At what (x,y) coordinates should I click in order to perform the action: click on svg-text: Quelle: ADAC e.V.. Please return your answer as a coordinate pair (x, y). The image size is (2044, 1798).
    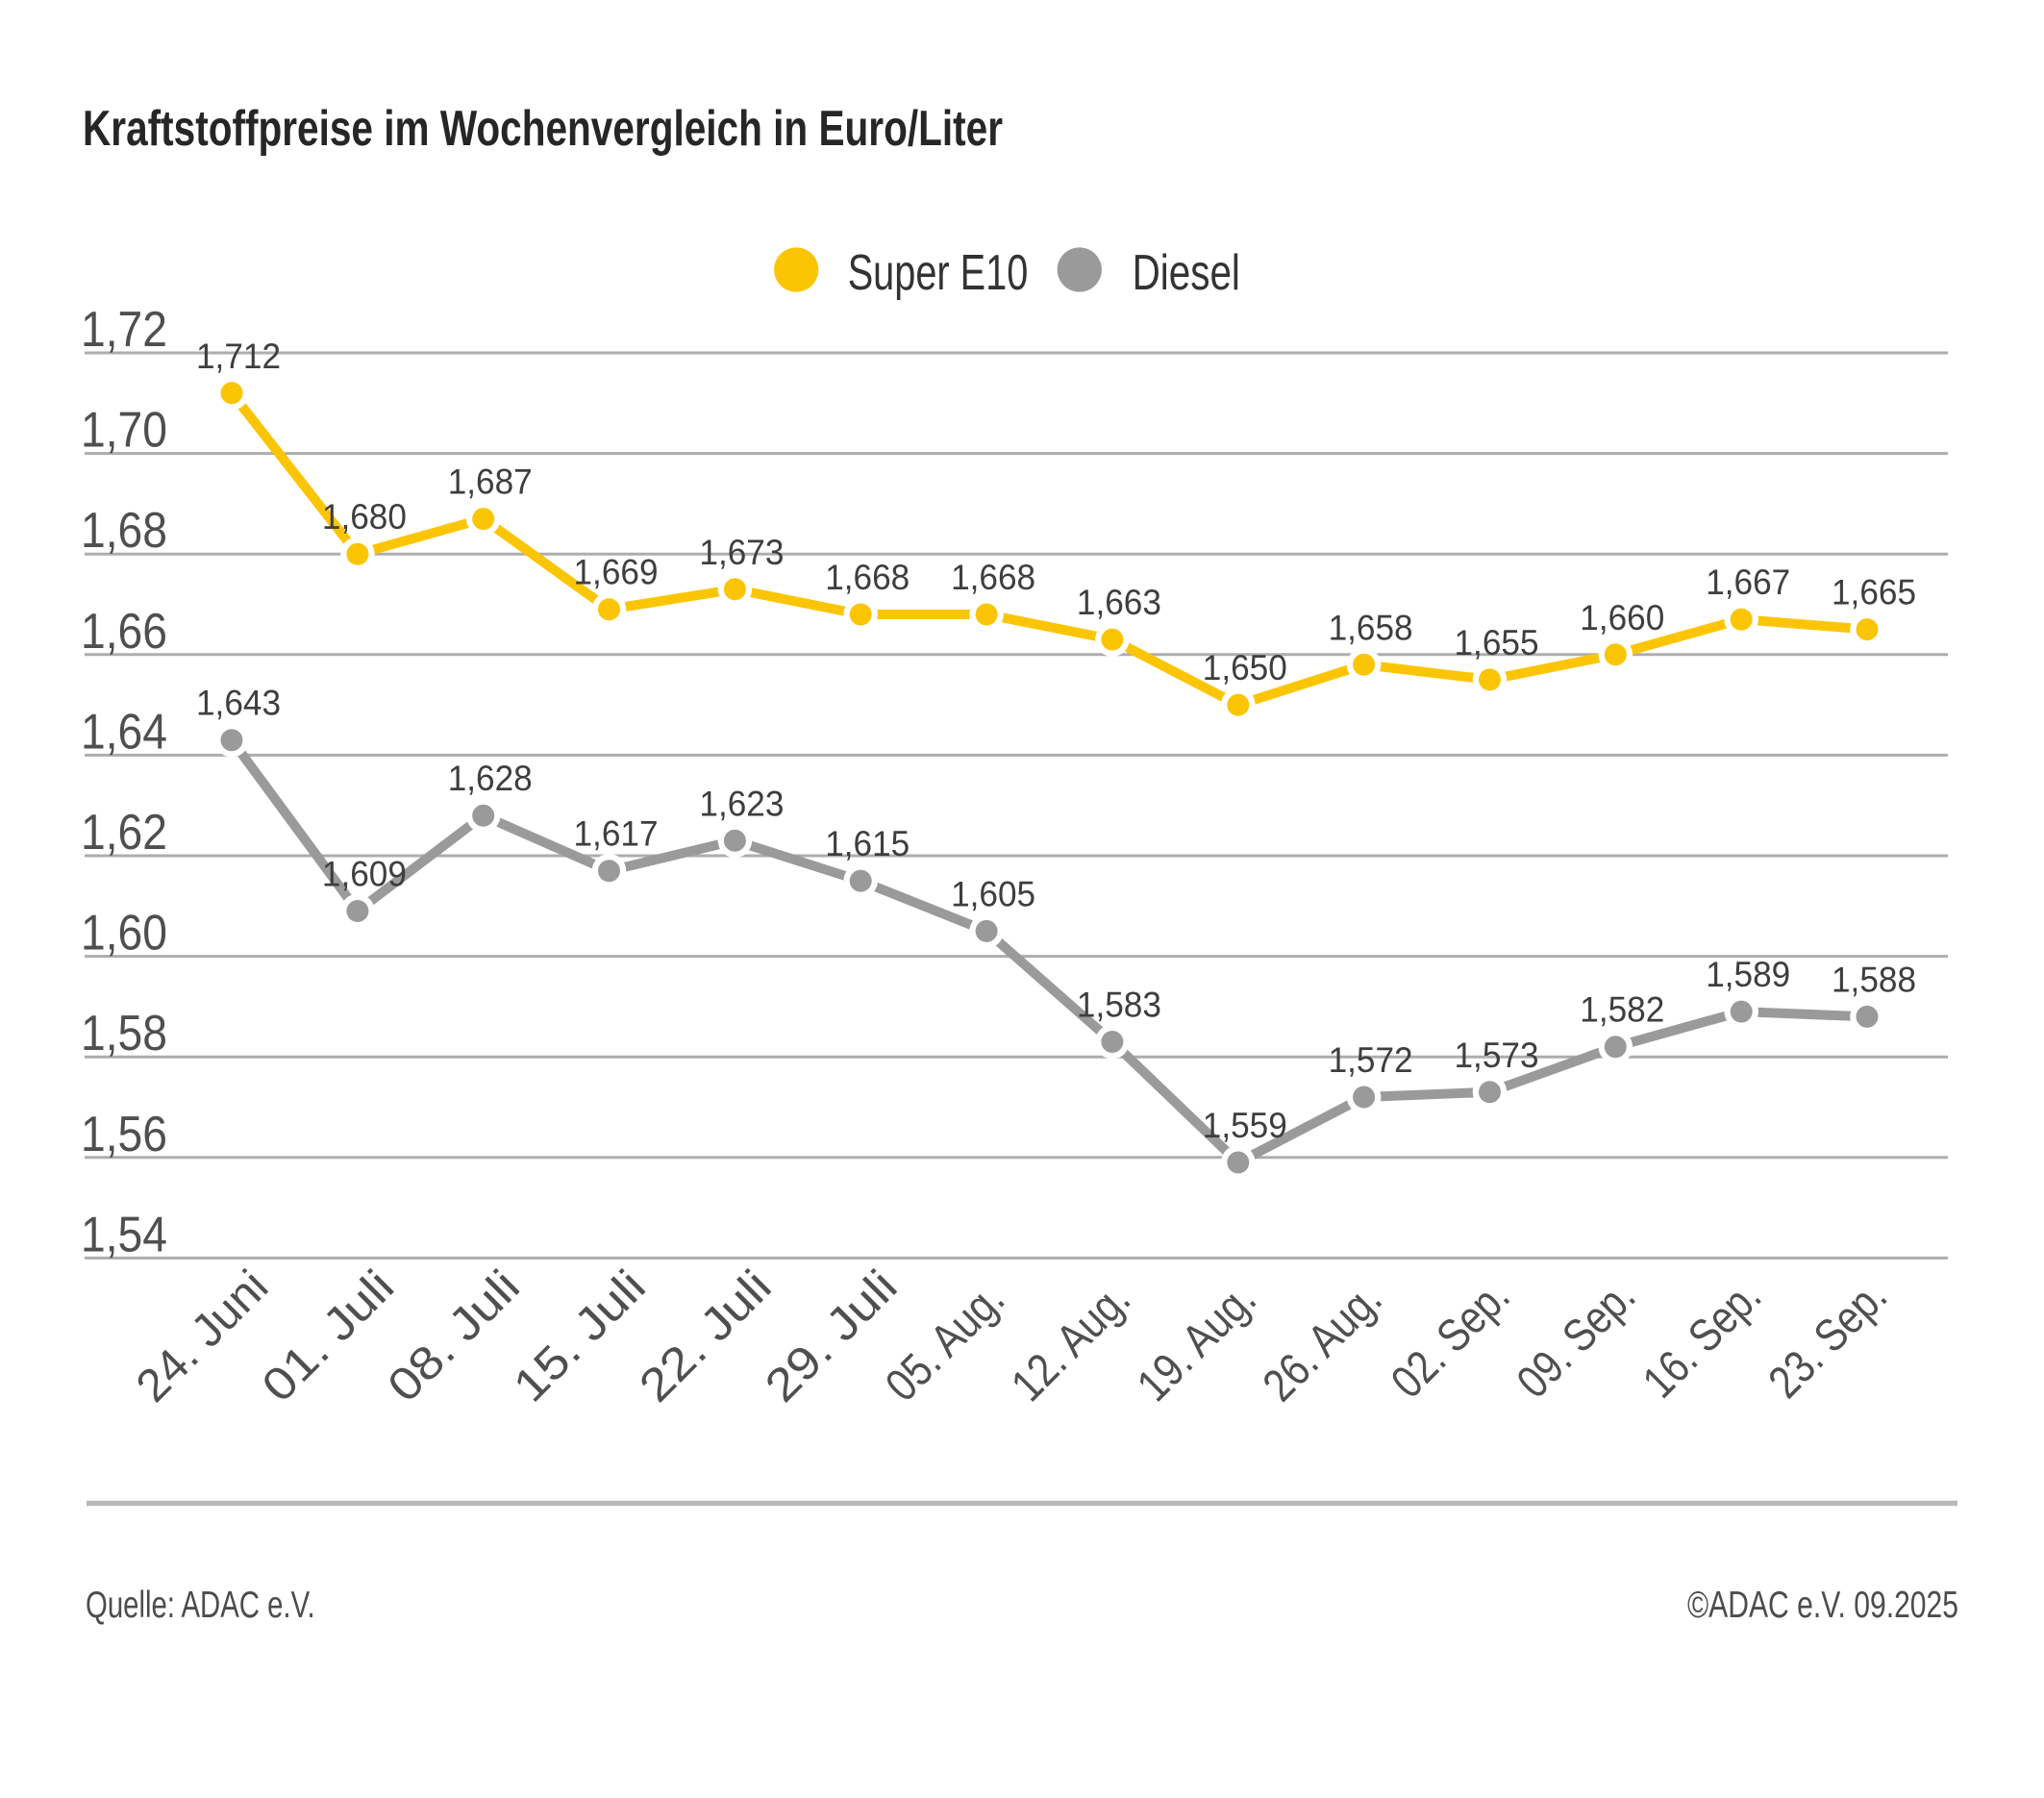
    Looking at the image, I should click on (200, 1605).